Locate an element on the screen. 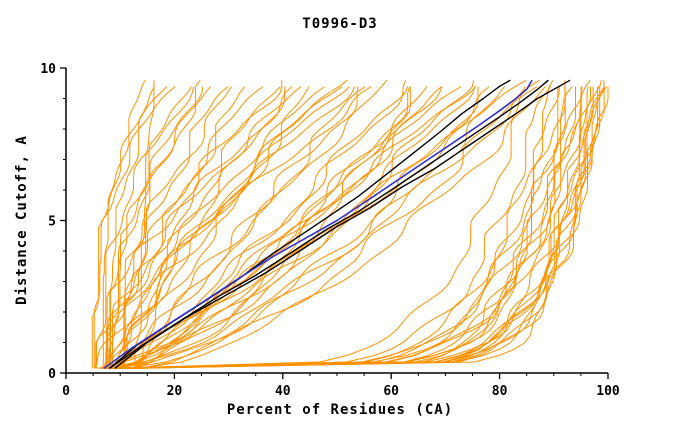 The width and height of the screenshot is (680, 440). y-tick-label: 0 is located at coordinates (52, 374).